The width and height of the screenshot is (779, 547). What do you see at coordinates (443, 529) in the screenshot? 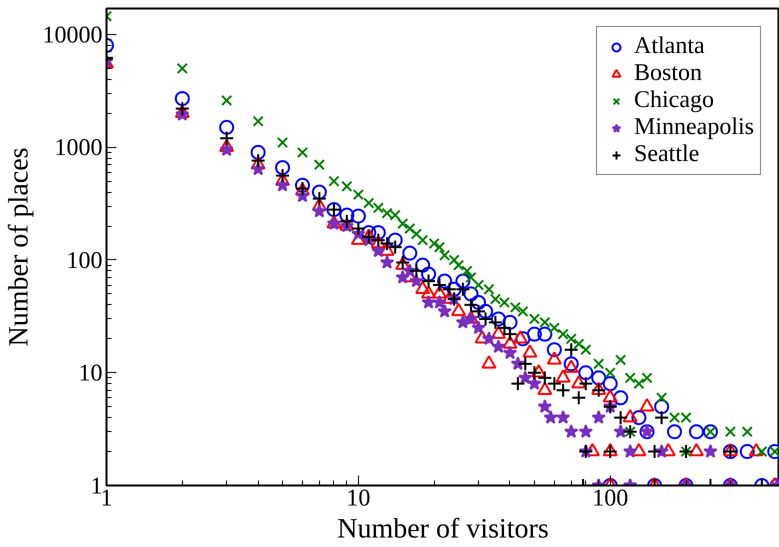
I see `x-axis-title: Number of visitors` at bounding box center [443, 529].